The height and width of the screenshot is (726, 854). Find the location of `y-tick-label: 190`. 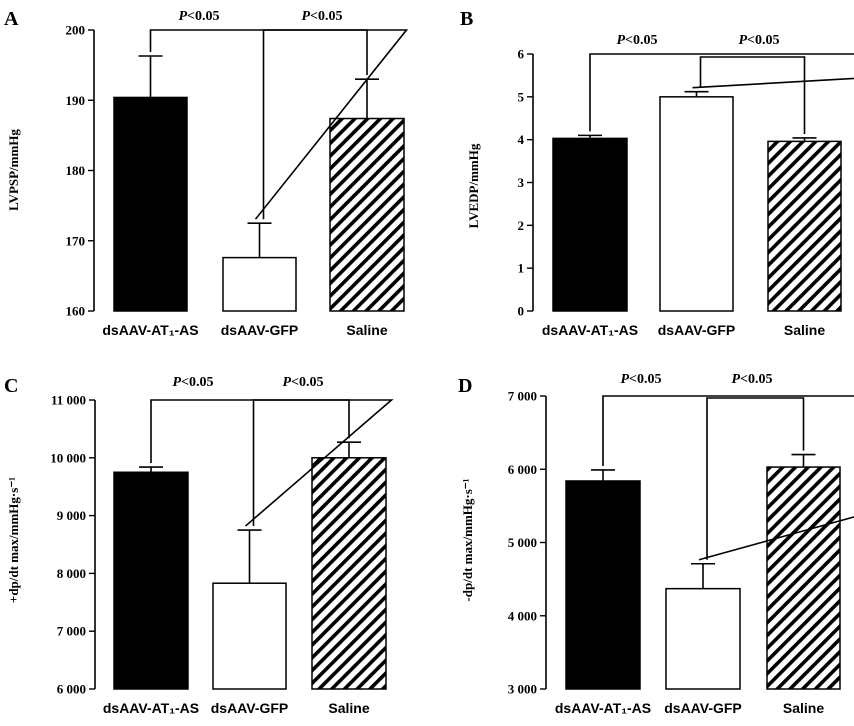

y-tick-label: 190 is located at coordinates (76, 100).